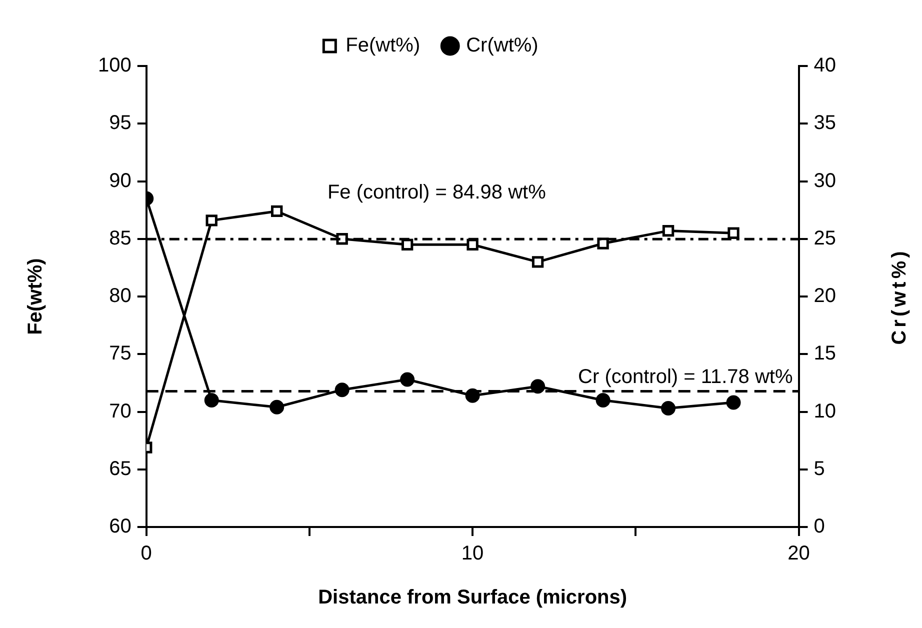 The width and height of the screenshot is (922, 628). Describe the element at coordinates (899, 296) in the screenshot. I see `y2-axis-title: Cr(wt%)` at that location.